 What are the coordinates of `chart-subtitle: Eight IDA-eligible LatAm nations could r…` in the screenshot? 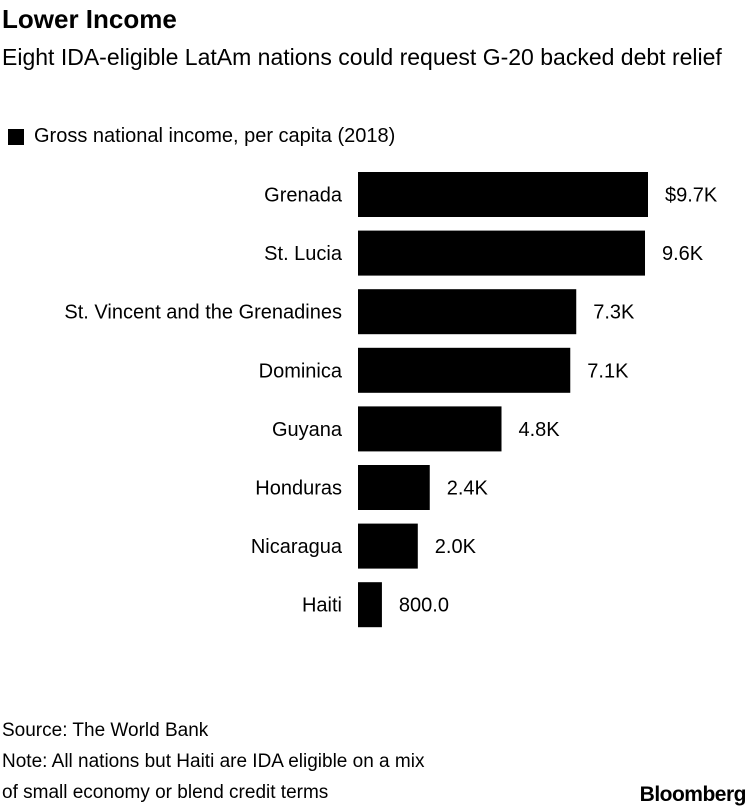 It's located at (362, 57).